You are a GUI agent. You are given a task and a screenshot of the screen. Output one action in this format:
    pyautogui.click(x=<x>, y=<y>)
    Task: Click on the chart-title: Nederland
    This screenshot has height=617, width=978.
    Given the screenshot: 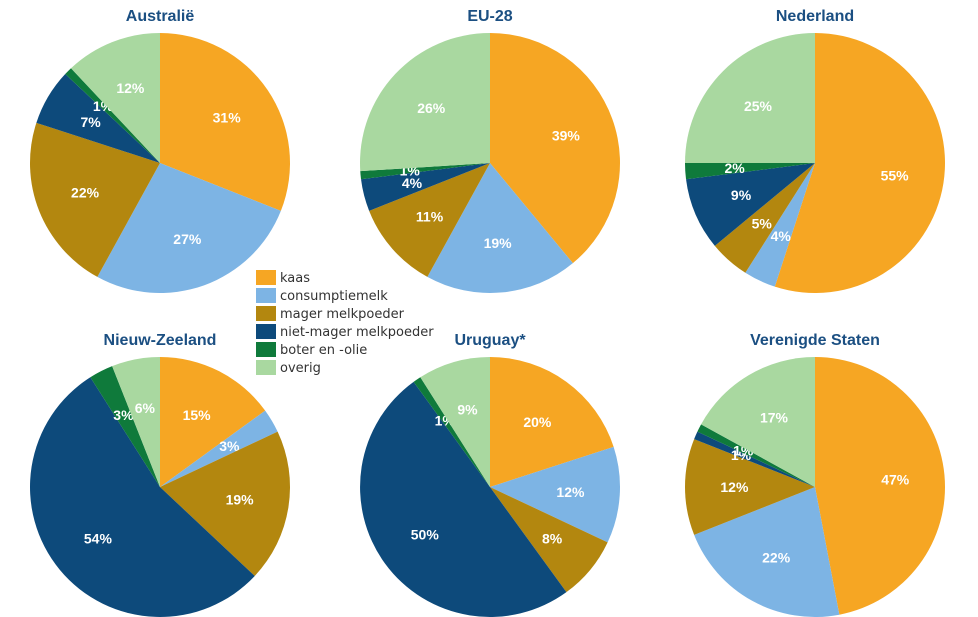 What is the action you would take?
    pyautogui.click(x=815, y=16)
    